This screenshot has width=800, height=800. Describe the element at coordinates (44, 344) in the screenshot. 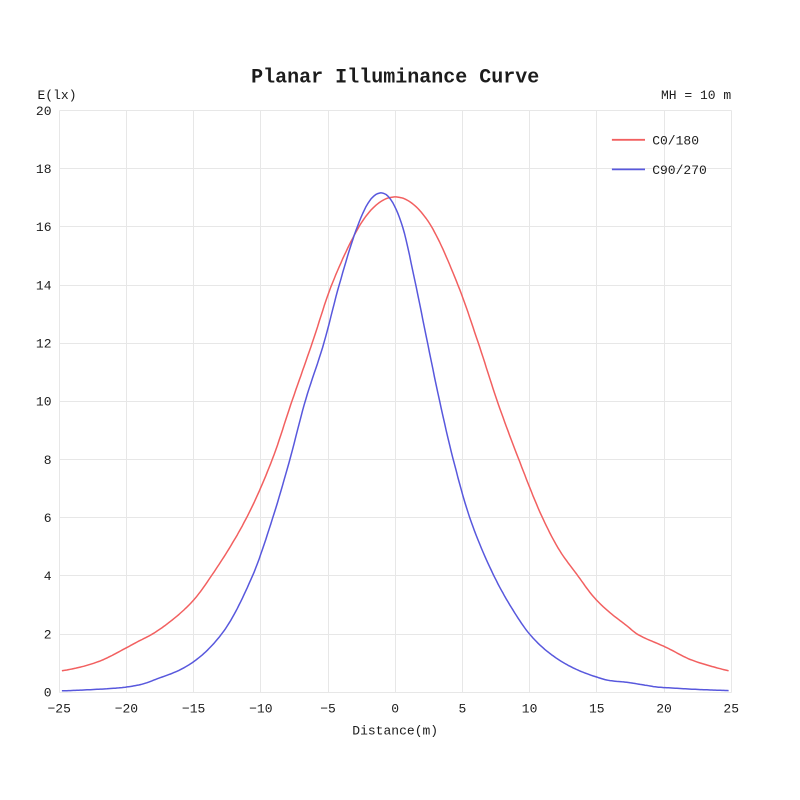

I see `svg-text: 12` at that location.